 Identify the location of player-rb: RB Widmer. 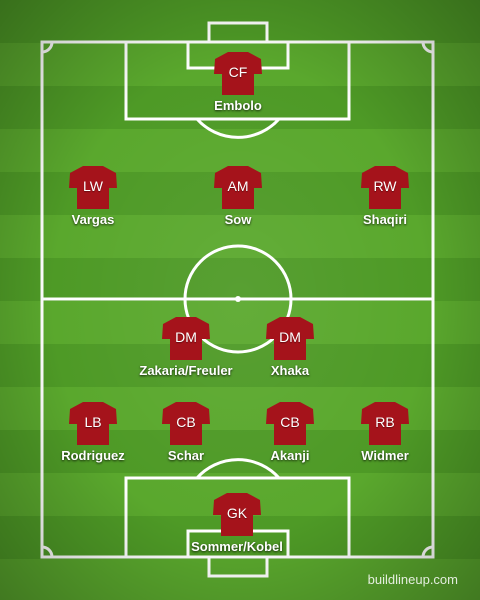
(385, 432).